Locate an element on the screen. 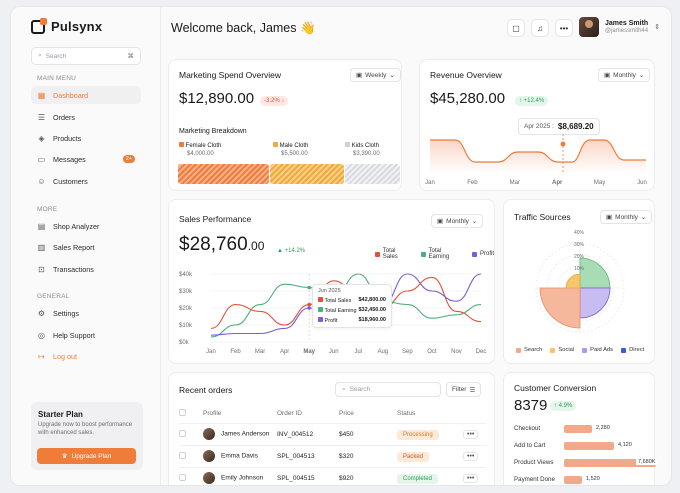 This screenshot has width=680, height=493. shop-icon: ▤ is located at coordinates (41, 226).